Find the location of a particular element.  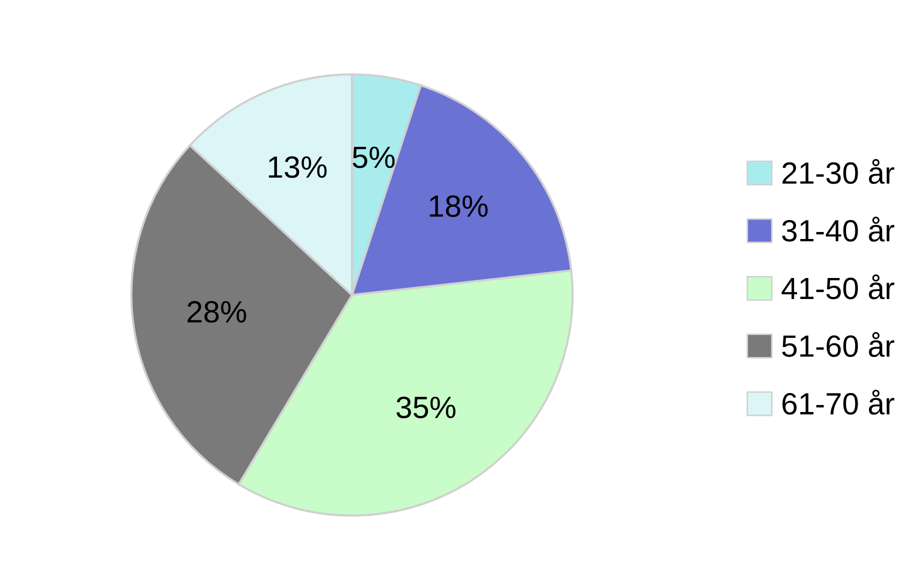

data-label: 35% is located at coordinates (426, 407).